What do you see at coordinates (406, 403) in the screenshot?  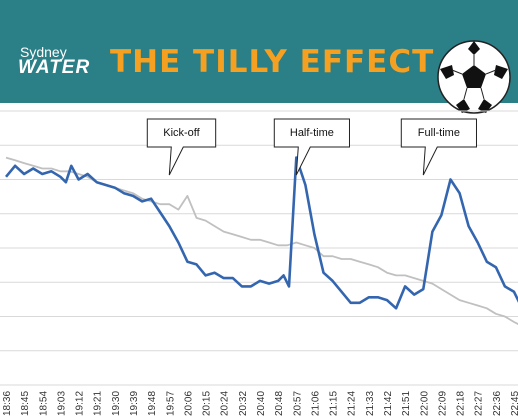 I see `x-tick-label: 21:51` at bounding box center [406, 403].